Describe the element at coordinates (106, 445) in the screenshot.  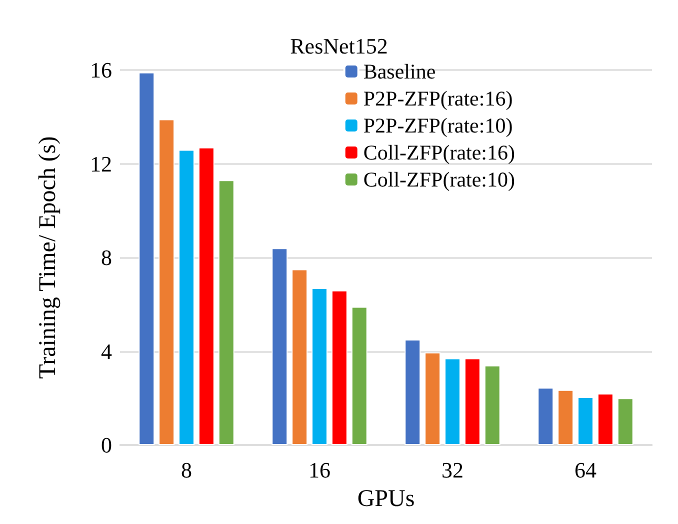
I see `y-tick-label: 0` at that location.